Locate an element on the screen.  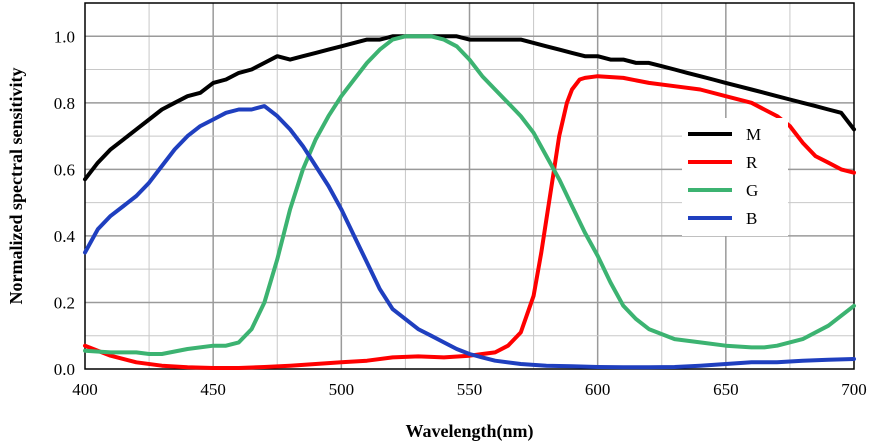
x-tick-label: 600 is located at coordinates (598, 389).